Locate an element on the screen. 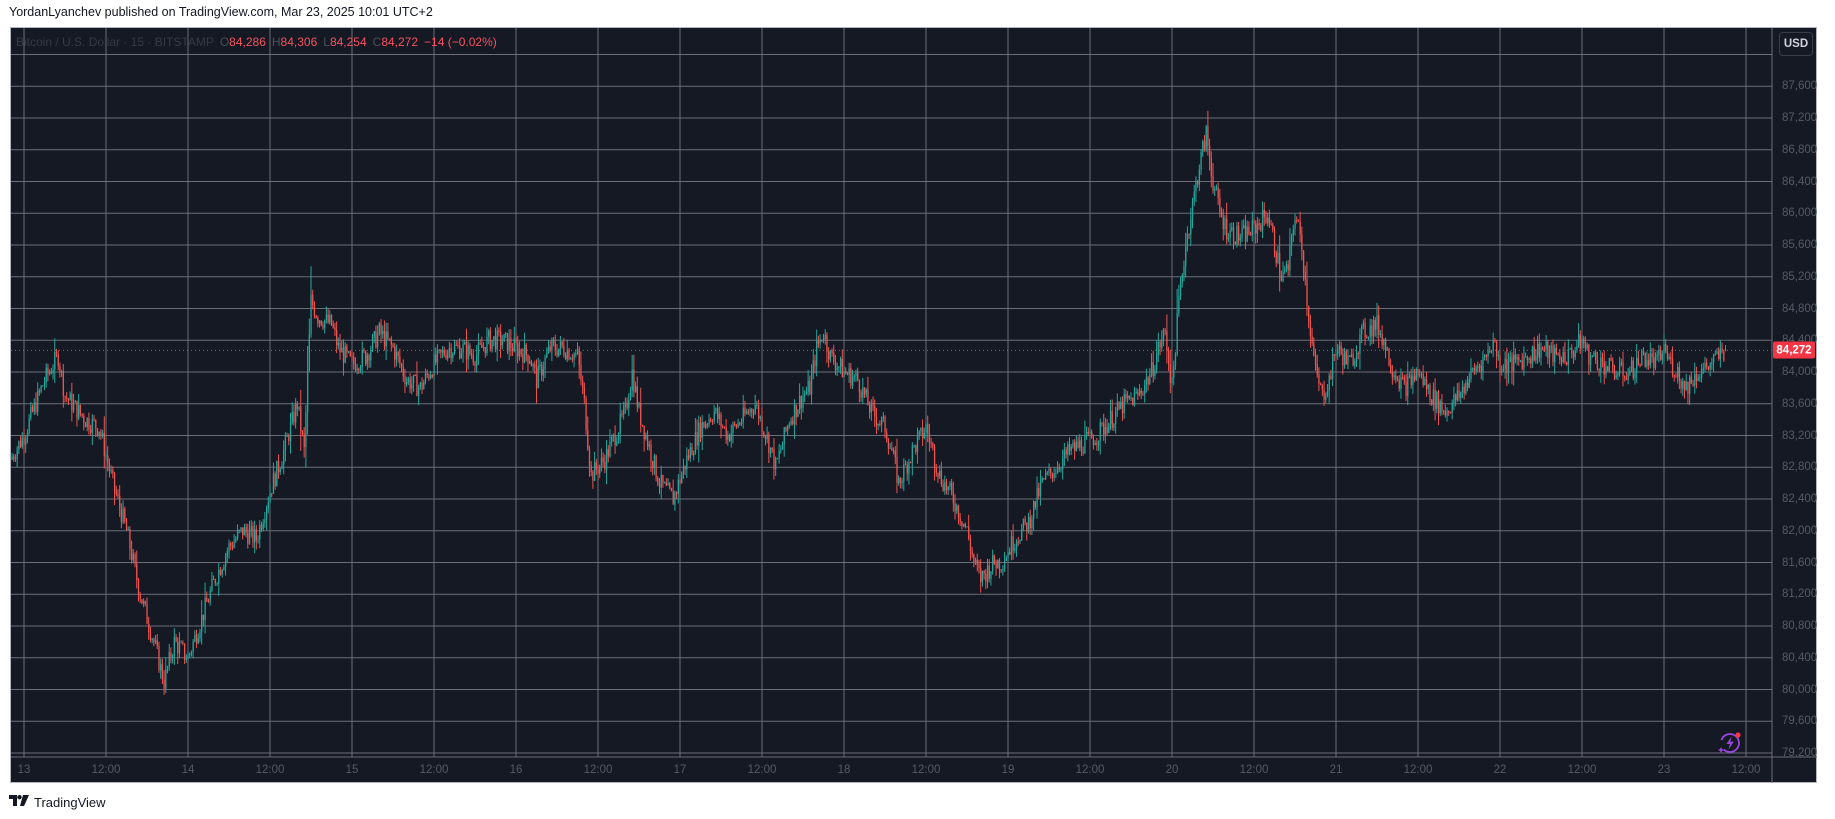 The width and height of the screenshot is (1835, 819). time-tick-label: 20 is located at coordinates (1172, 770).